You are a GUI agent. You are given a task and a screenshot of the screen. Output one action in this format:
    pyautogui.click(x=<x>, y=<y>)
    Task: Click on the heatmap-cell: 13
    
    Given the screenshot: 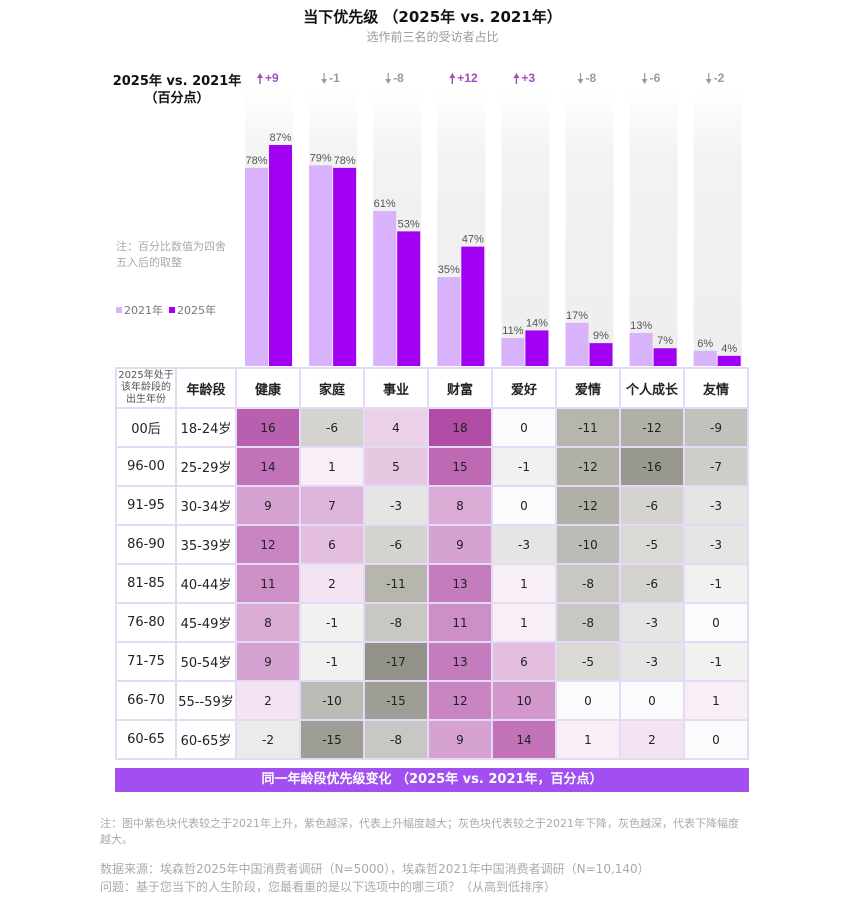 What is the action you would take?
    pyautogui.click(x=460, y=583)
    